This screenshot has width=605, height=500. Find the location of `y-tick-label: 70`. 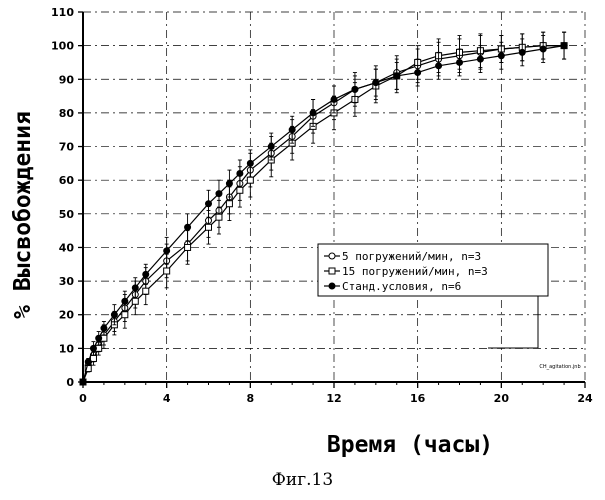

y-tick-label: 70 is located at coordinates (67, 147).